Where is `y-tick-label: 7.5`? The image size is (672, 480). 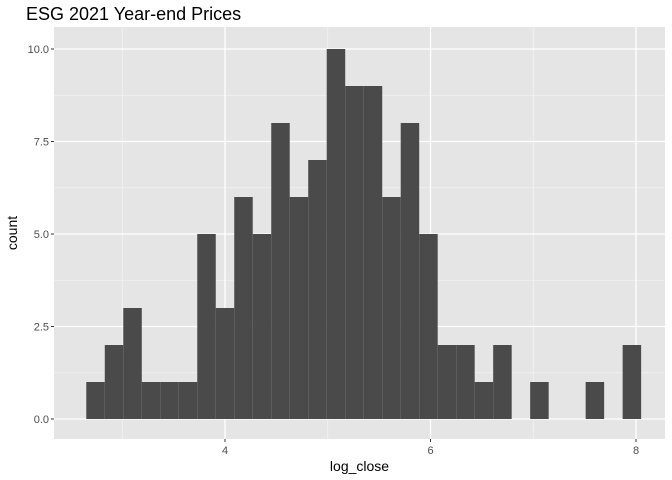 y-tick-label: 7.5 is located at coordinates (41, 143).